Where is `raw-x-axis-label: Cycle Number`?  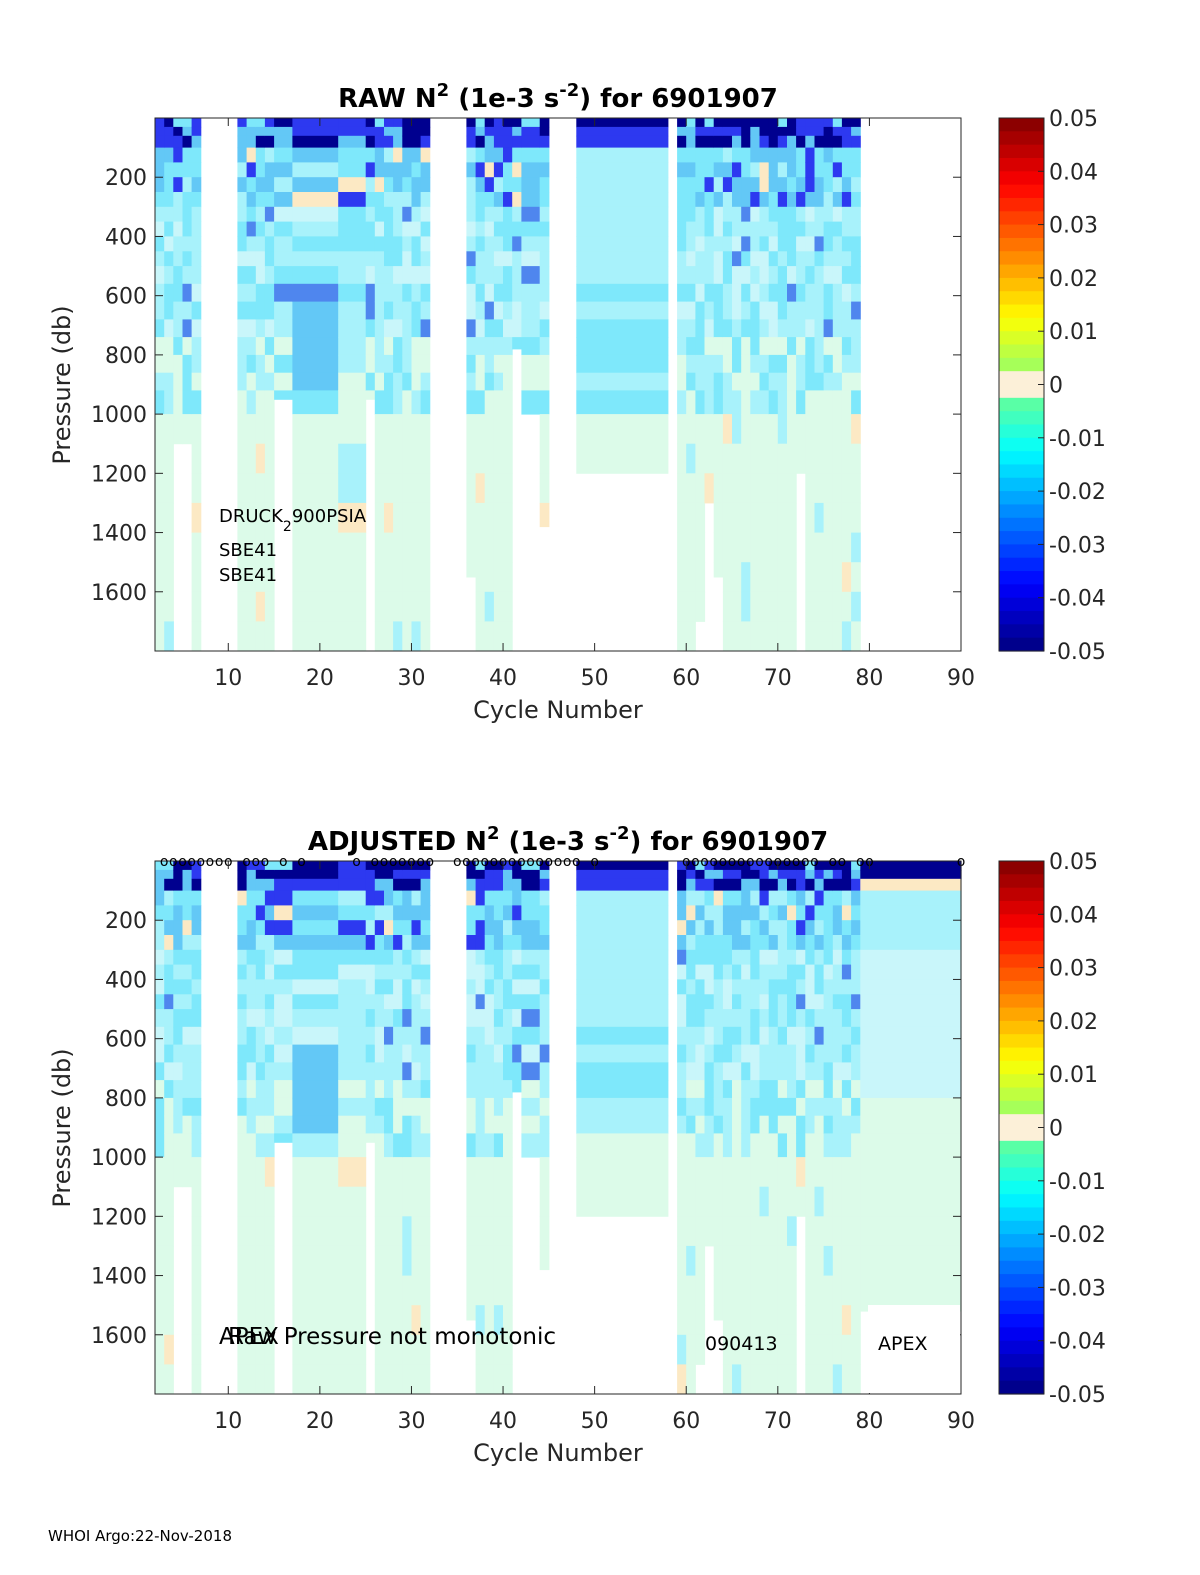
raw-x-axis-label: Cycle Number is located at coordinates (558, 710).